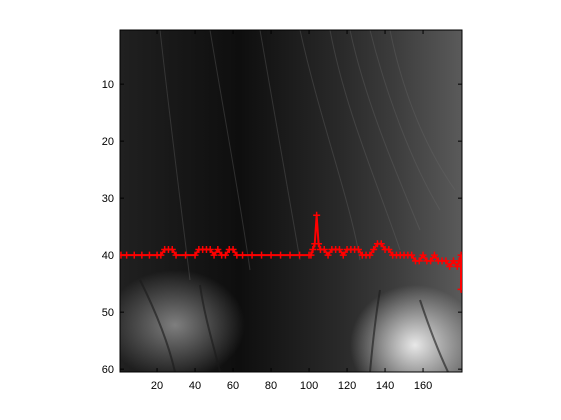 The image size is (561, 420). I want to click on x-tick-label: 140, so click(385, 386).